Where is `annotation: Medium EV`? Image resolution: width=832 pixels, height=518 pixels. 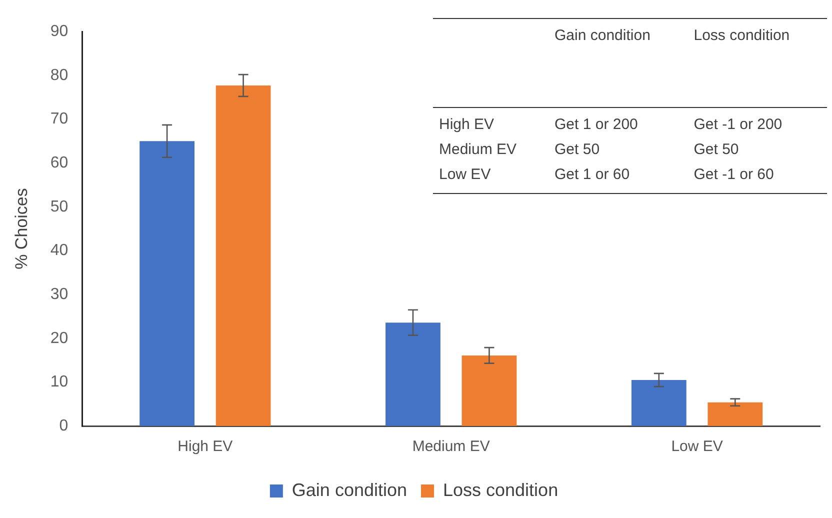 annotation: Medium EV is located at coordinates (478, 150).